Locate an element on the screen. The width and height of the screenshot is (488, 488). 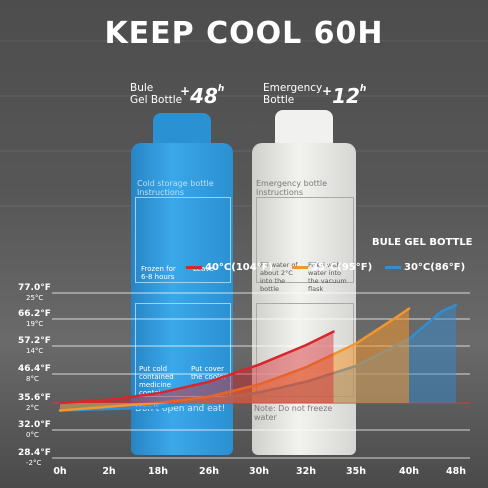
white-bottle-footer: Note: Do not freeze water is located at coordinates (293, 413).